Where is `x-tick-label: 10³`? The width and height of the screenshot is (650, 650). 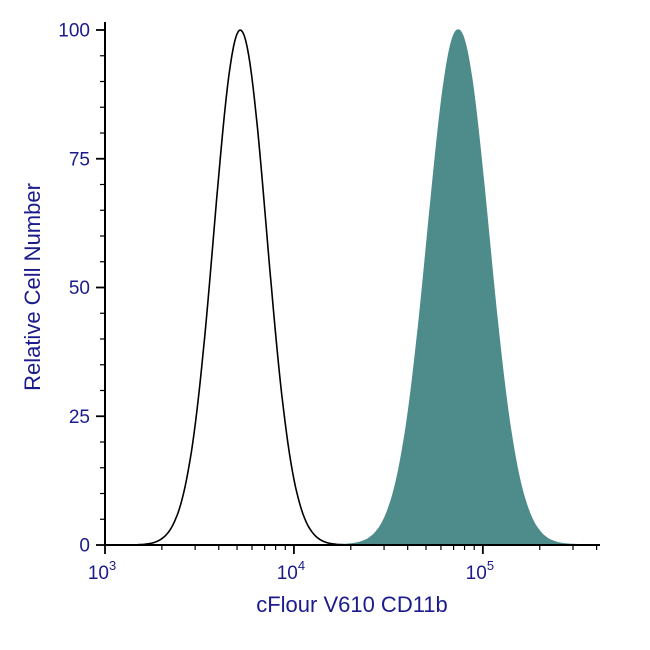 x-tick-label: 10³ is located at coordinates (102, 571).